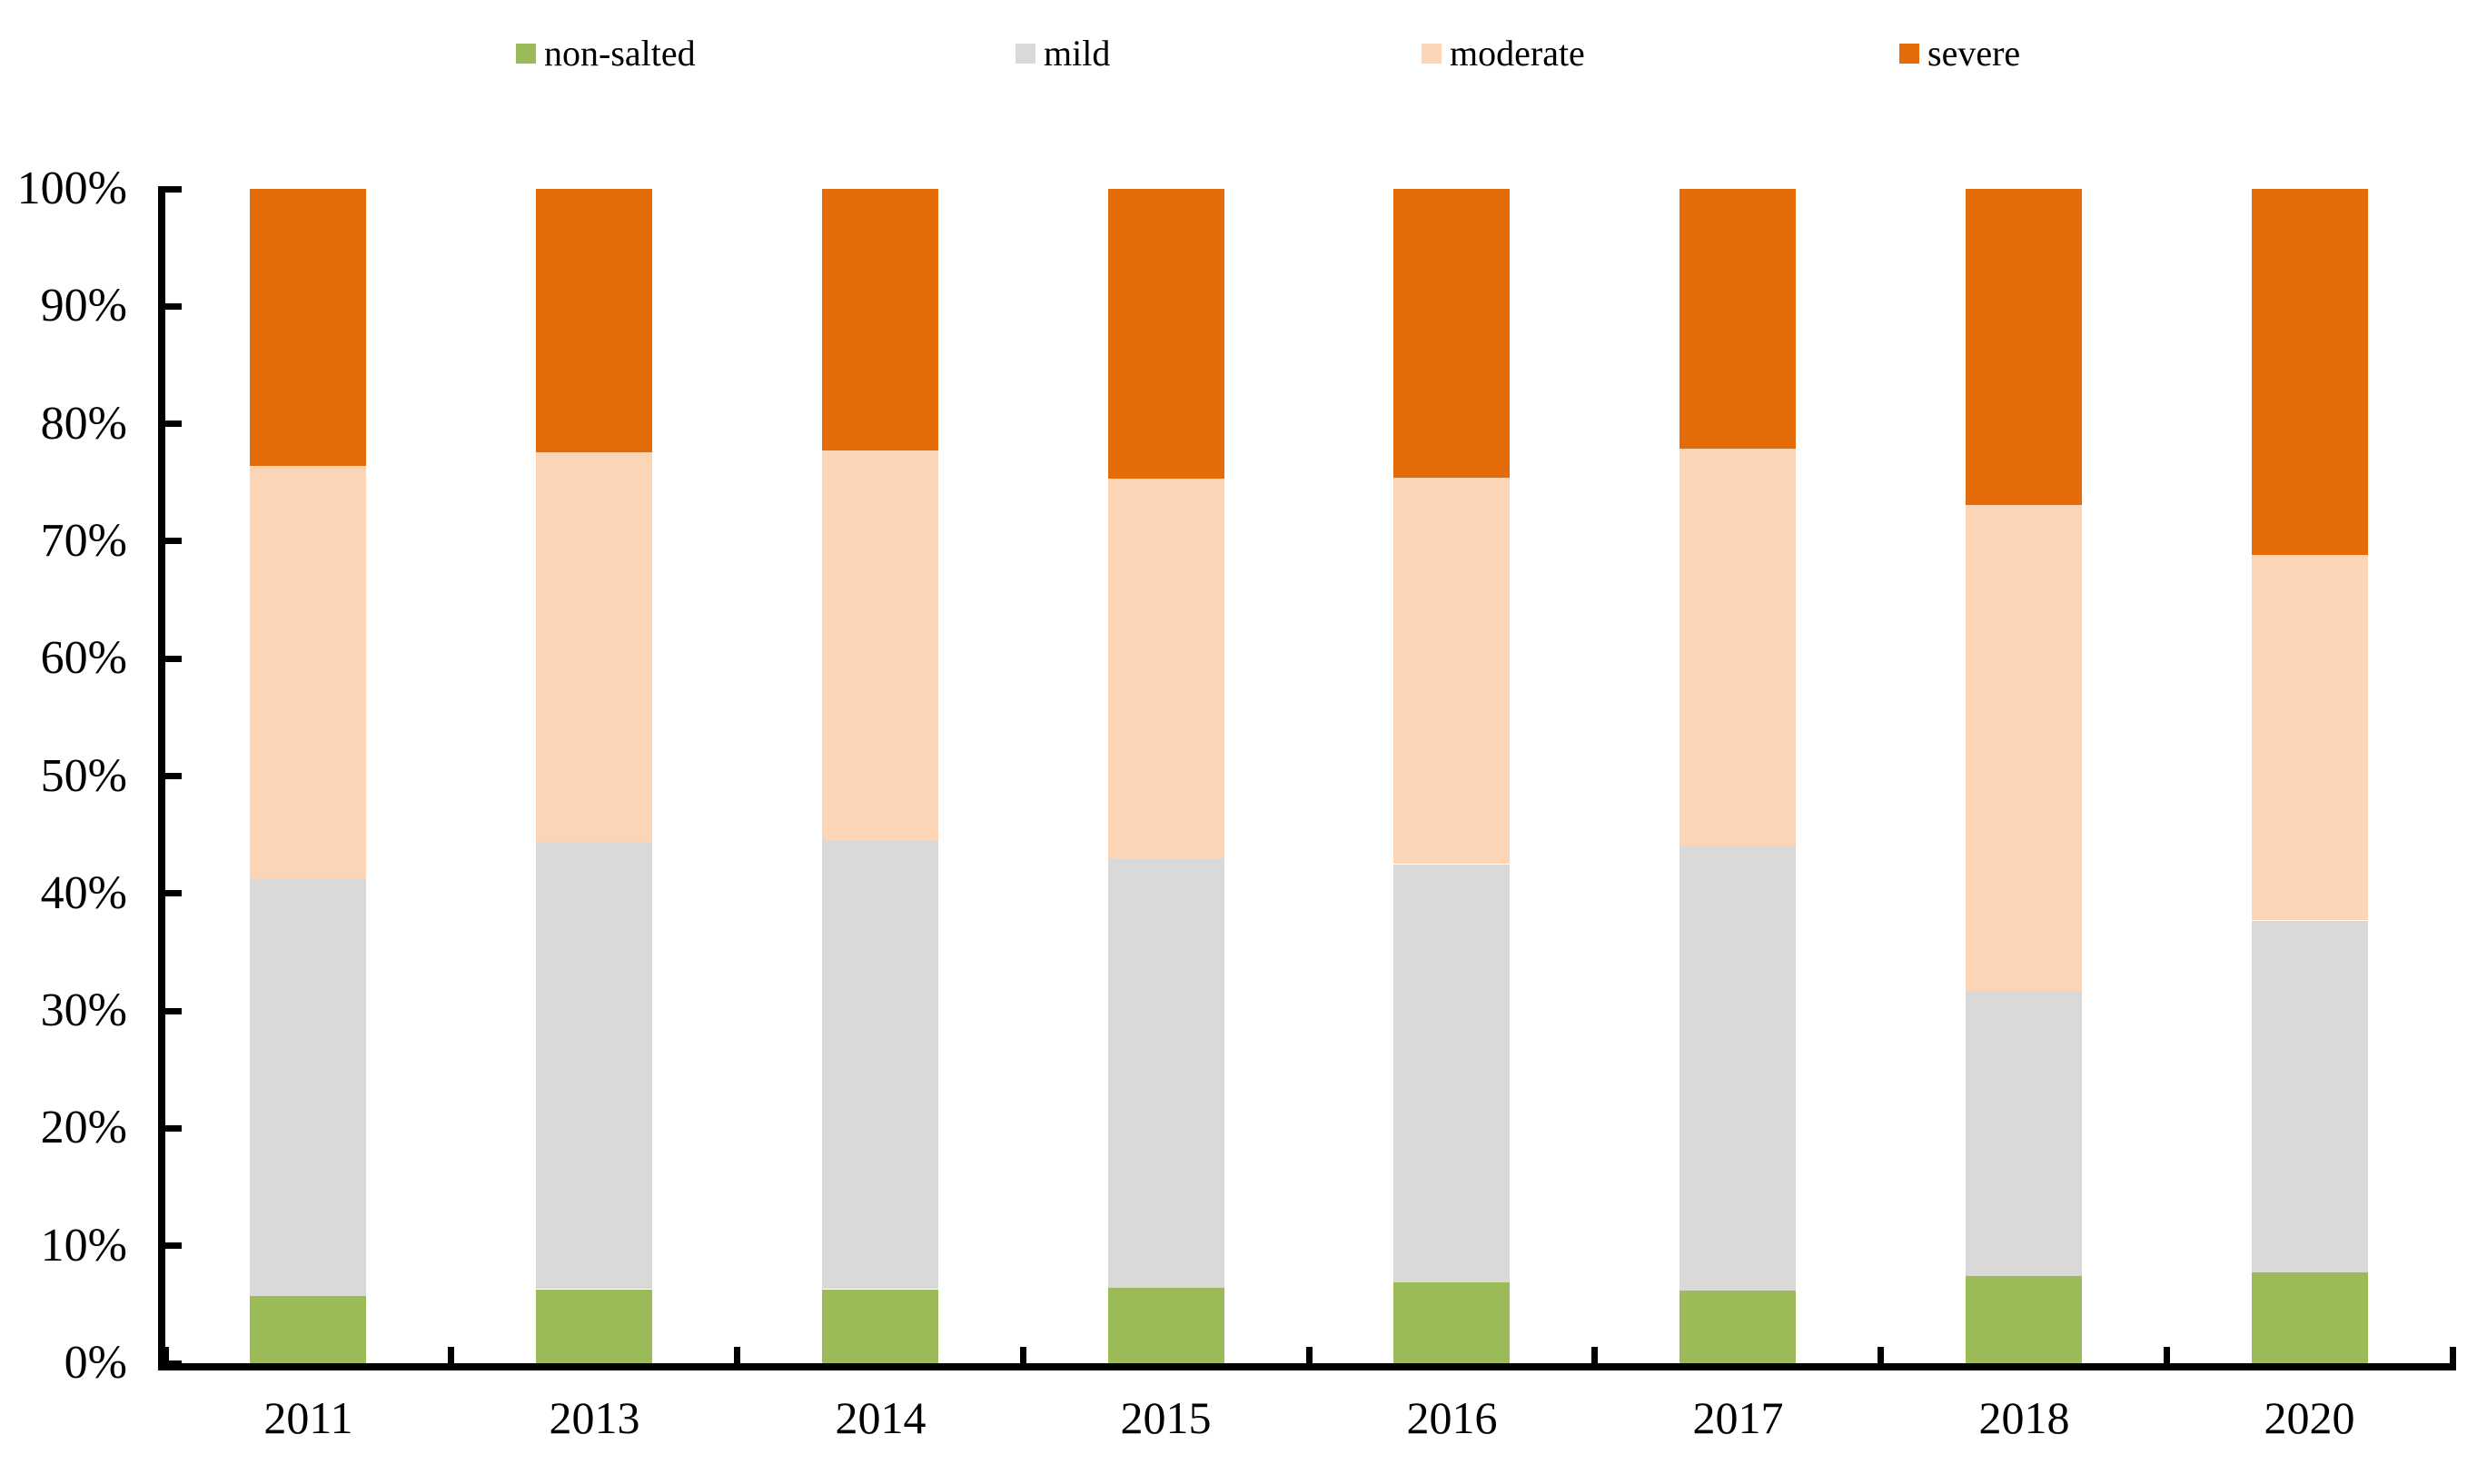 The height and width of the screenshot is (1484, 2487). What do you see at coordinates (1738, 1417) in the screenshot?
I see `x-tick-label-2017: 2017` at bounding box center [1738, 1417].